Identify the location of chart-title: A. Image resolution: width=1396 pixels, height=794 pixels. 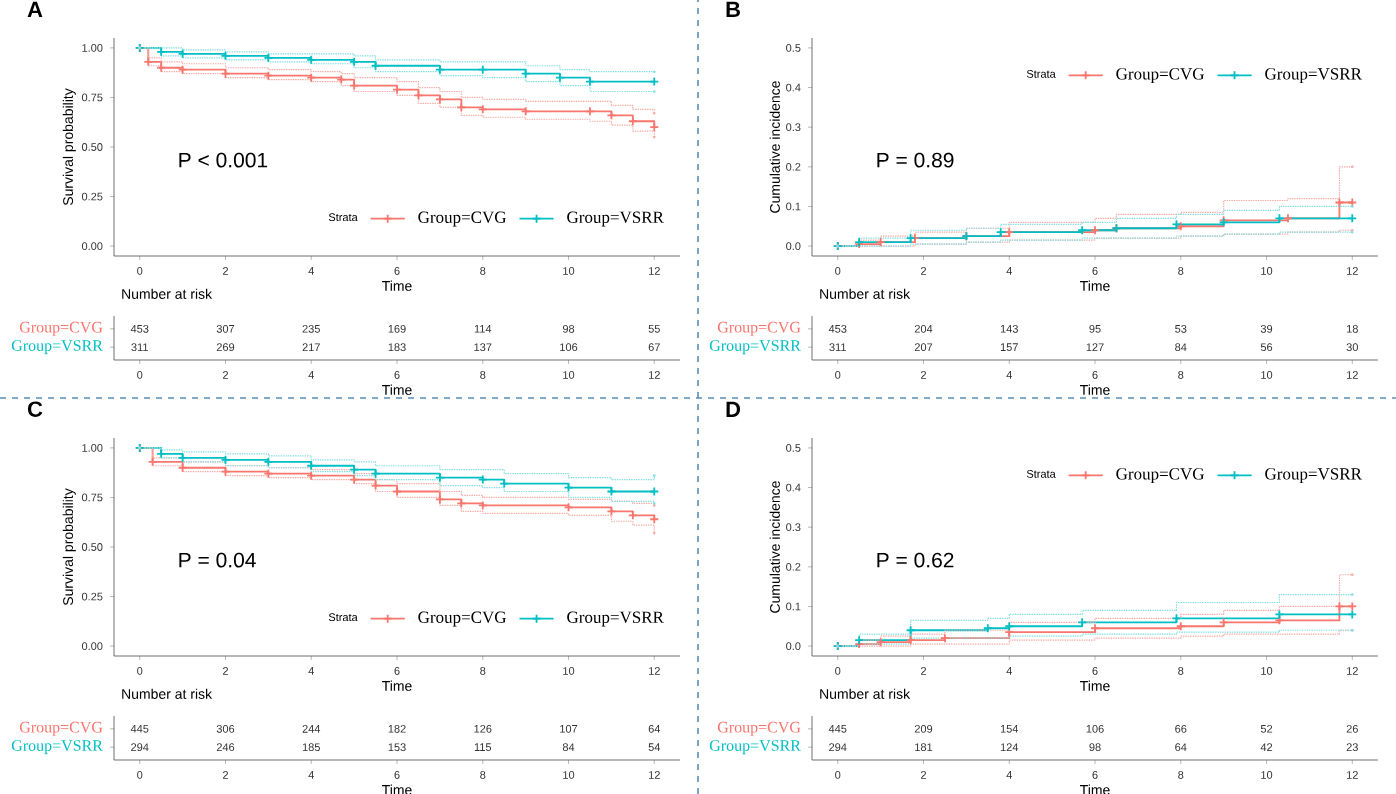
(35, 9).